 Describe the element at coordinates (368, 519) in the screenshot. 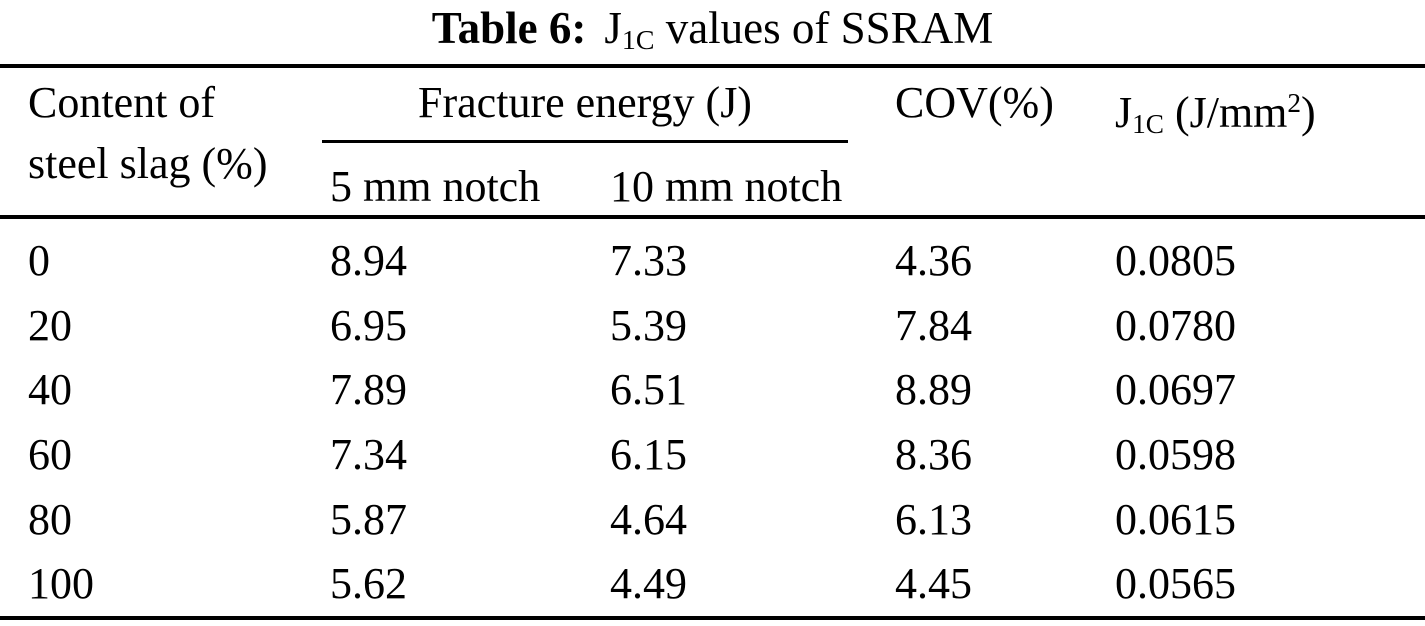

I see `cell-5mm-notch: 5.87` at that location.